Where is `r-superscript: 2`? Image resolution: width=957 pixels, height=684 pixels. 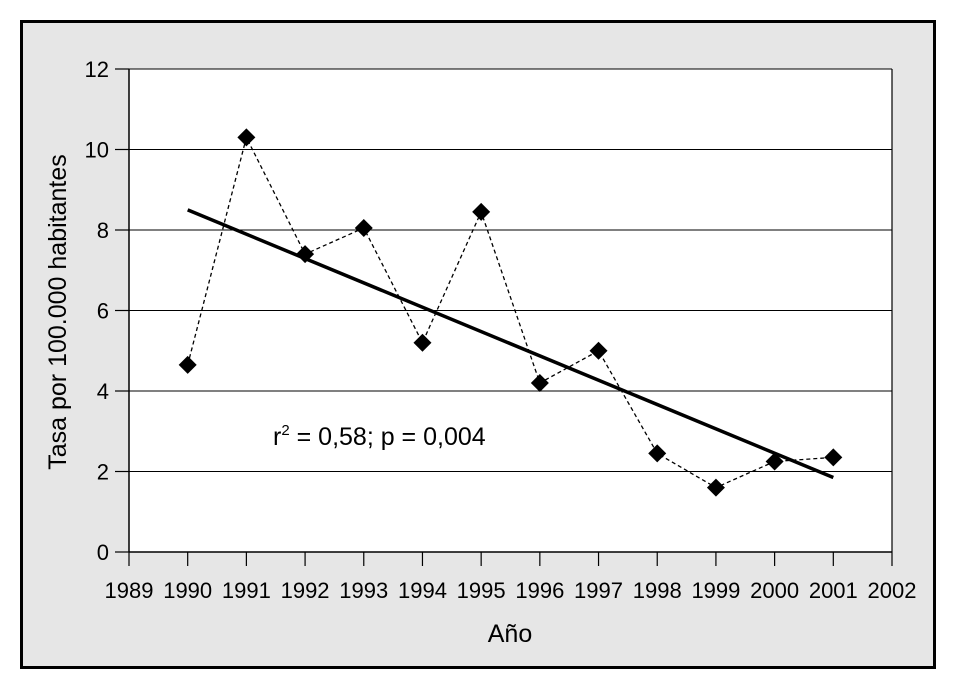 r-superscript: 2 is located at coordinates (285, 430).